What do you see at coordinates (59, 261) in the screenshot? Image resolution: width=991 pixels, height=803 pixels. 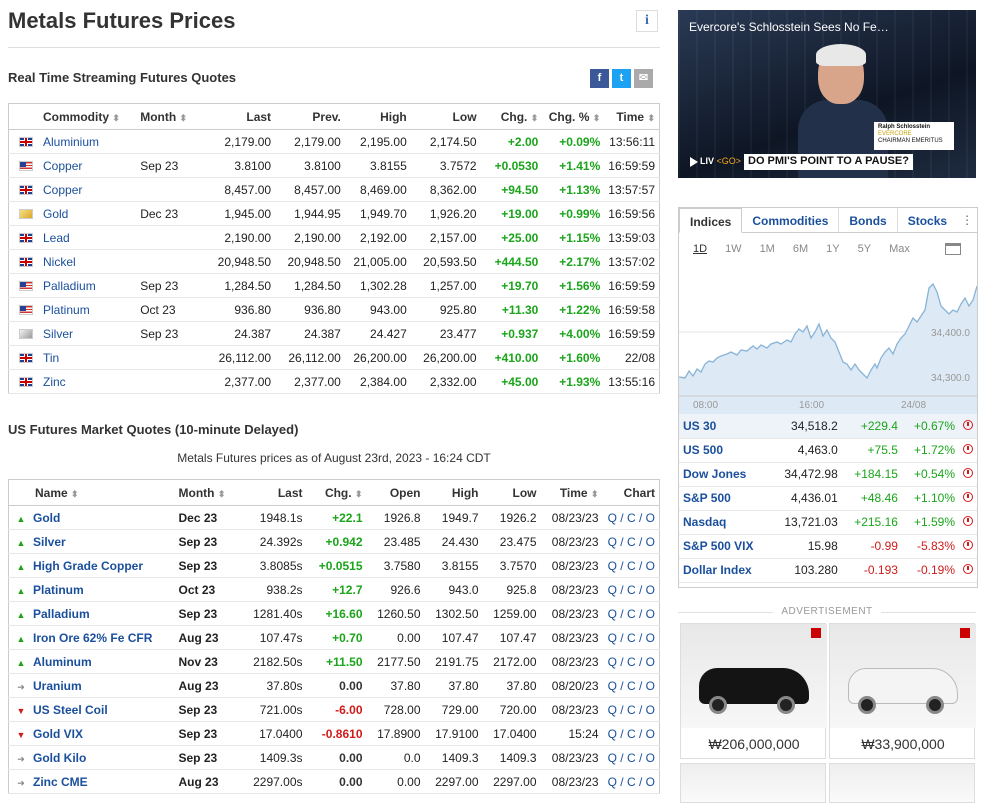 I see `commodity-link: Nickel` at bounding box center [59, 261].